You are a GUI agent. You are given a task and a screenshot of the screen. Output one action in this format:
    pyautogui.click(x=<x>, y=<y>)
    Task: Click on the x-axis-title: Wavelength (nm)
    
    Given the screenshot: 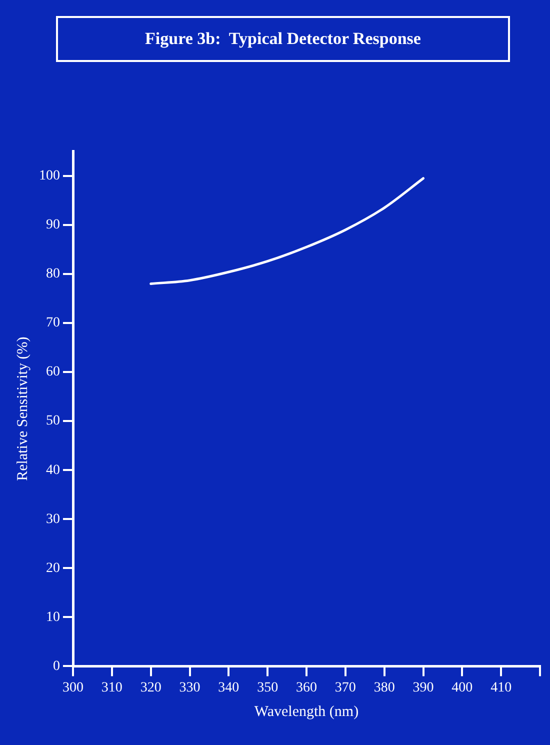 What is the action you would take?
    pyautogui.click(x=306, y=712)
    